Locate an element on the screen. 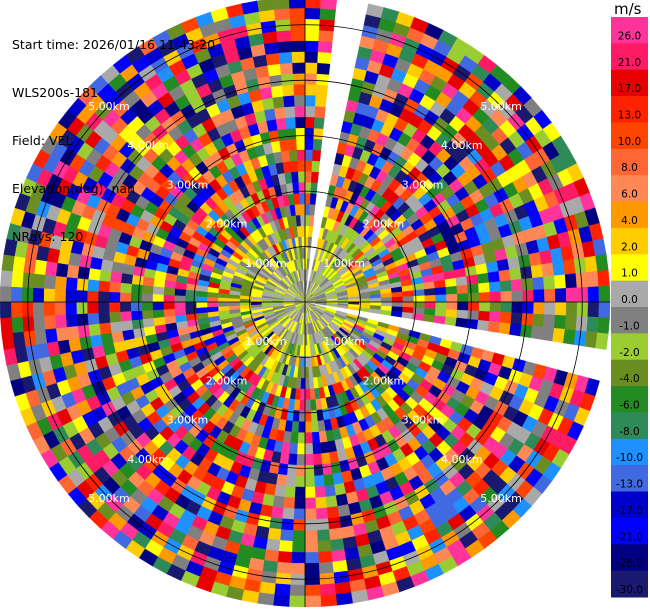 The width and height of the screenshot is (650, 610). colorbar-tick-label: -1.0 is located at coordinates (629, 326).